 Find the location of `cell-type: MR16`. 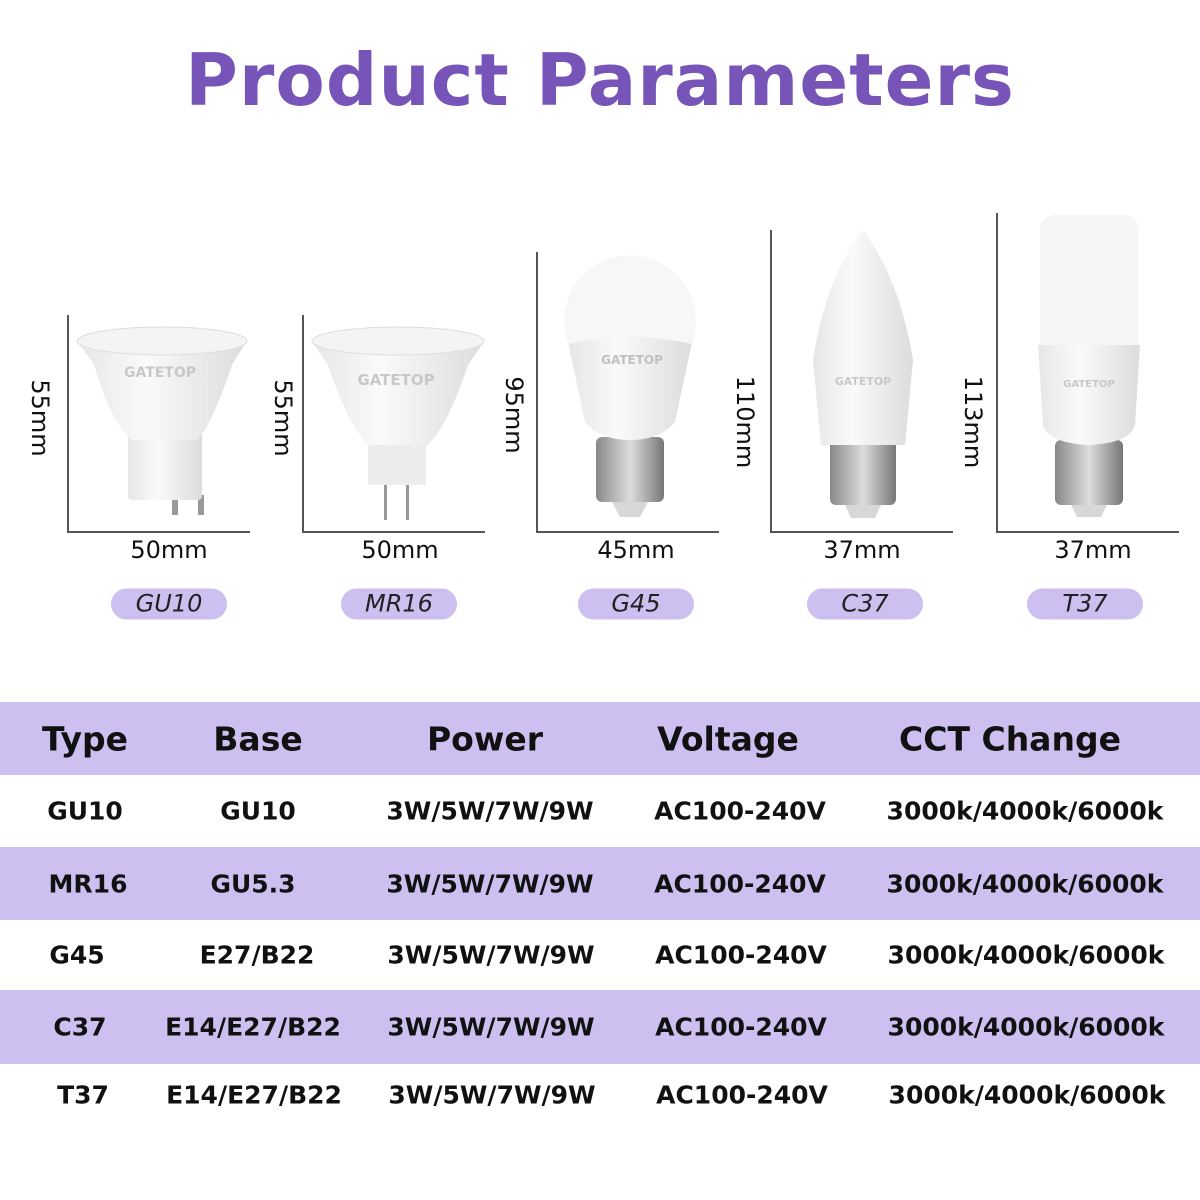

cell-type: MR16 is located at coordinates (88, 883).